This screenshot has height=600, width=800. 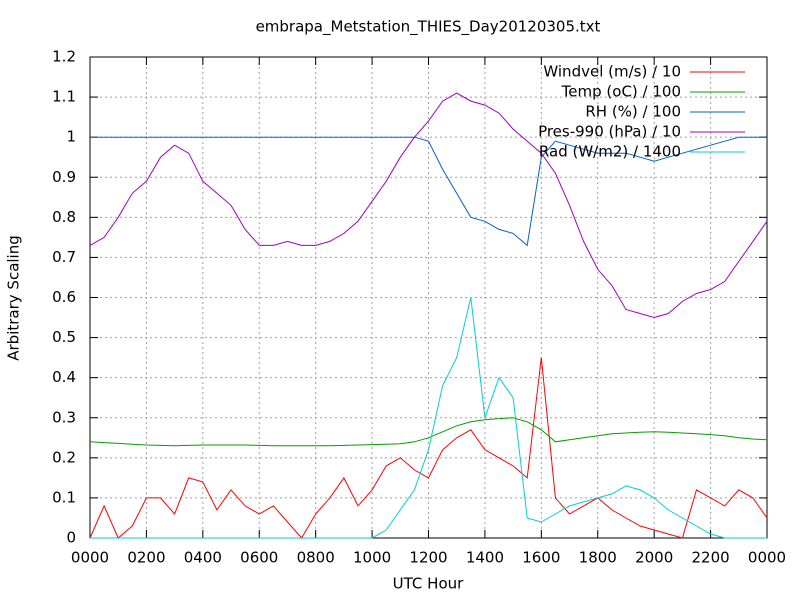 What do you see at coordinates (64, 417) in the screenshot?
I see `y-tick-label: 0.3` at bounding box center [64, 417].